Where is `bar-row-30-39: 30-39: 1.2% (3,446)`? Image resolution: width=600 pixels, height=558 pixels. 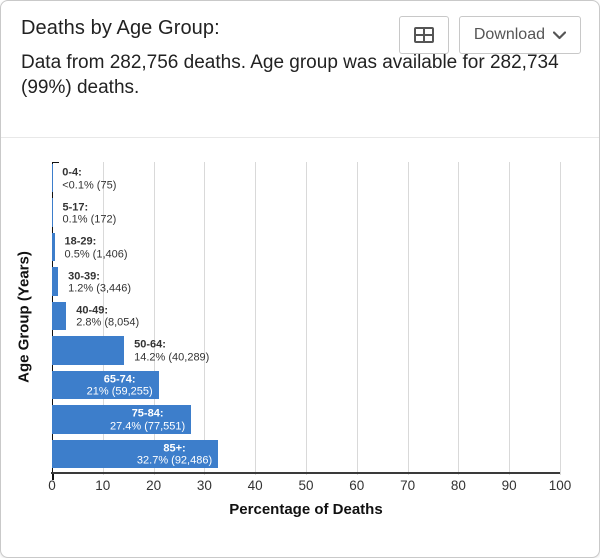
bar-row-30-39: 30-39: 1.2% (3,446) is located at coordinates (306, 282).